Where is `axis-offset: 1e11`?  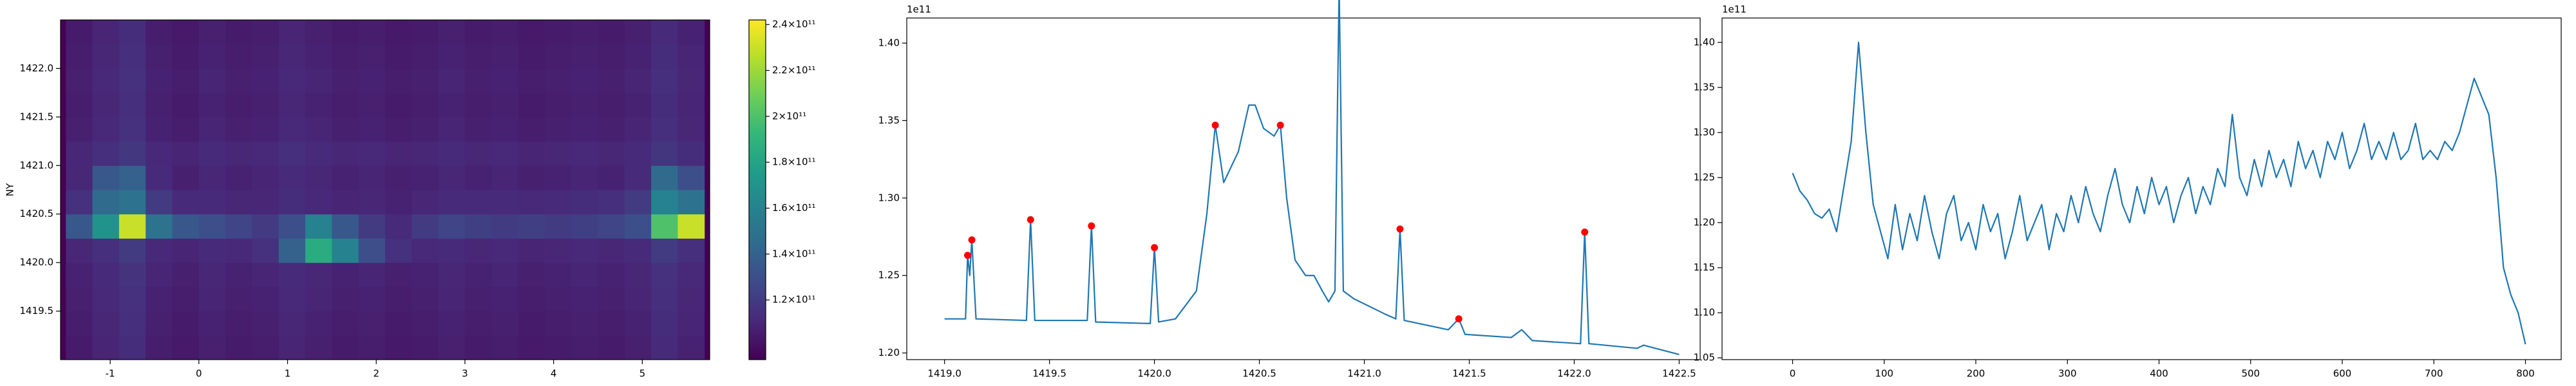
axis-offset: 1e11 is located at coordinates (1735, 9).